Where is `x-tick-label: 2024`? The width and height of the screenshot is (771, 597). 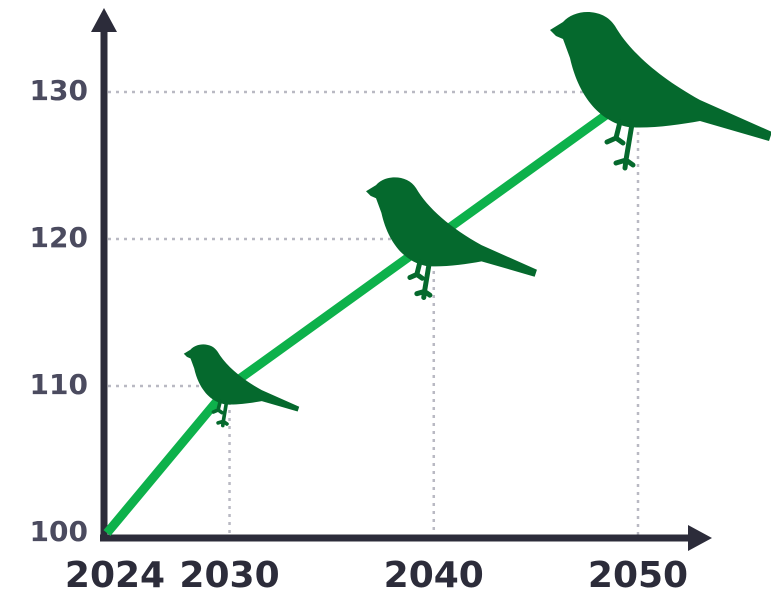
x-tick-label: 2024 is located at coordinates (115, 575).